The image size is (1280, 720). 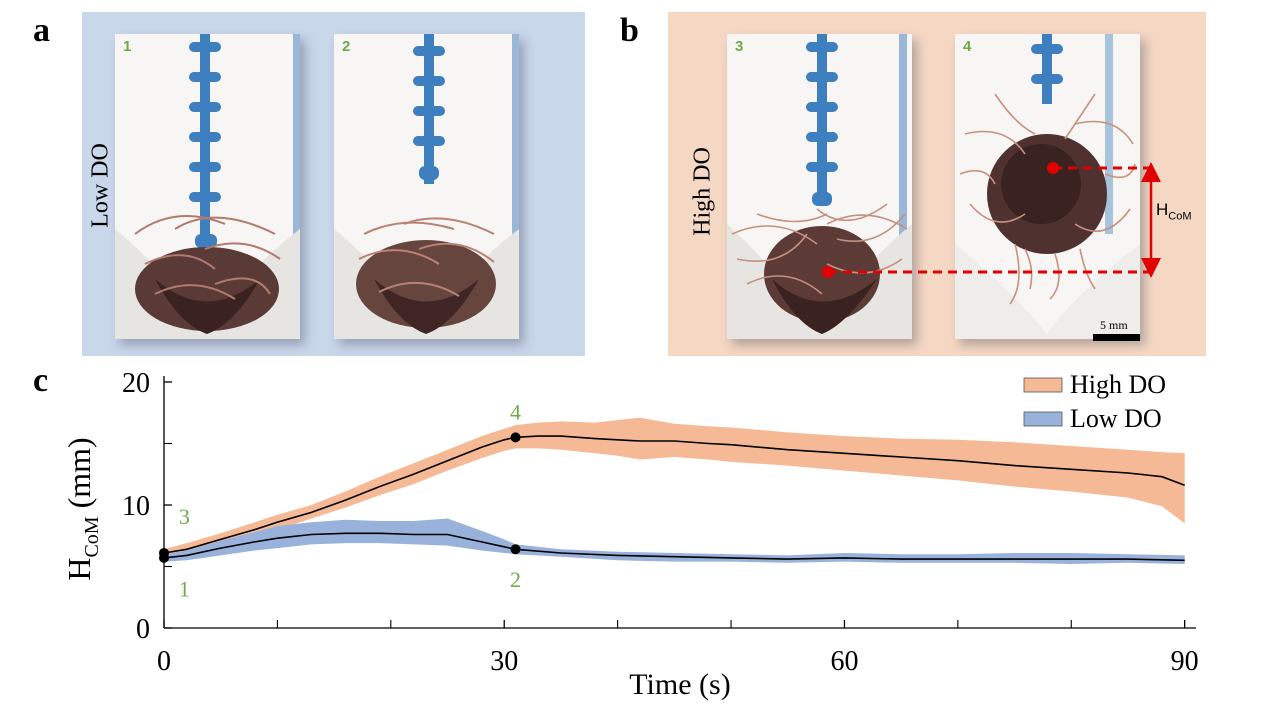 I want to click on legend-label-high-do: High DO, so click(x=1118, y=384).